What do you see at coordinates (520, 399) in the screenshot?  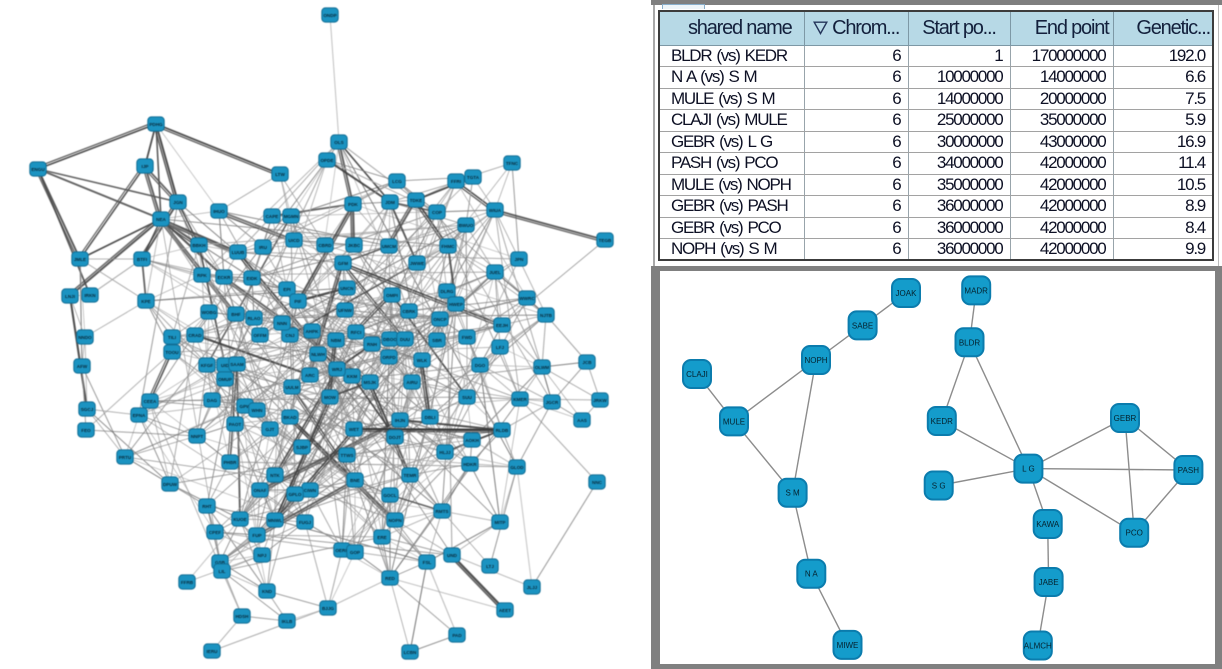 I see `svg-text: KMER` at bounding box center [520, 399].